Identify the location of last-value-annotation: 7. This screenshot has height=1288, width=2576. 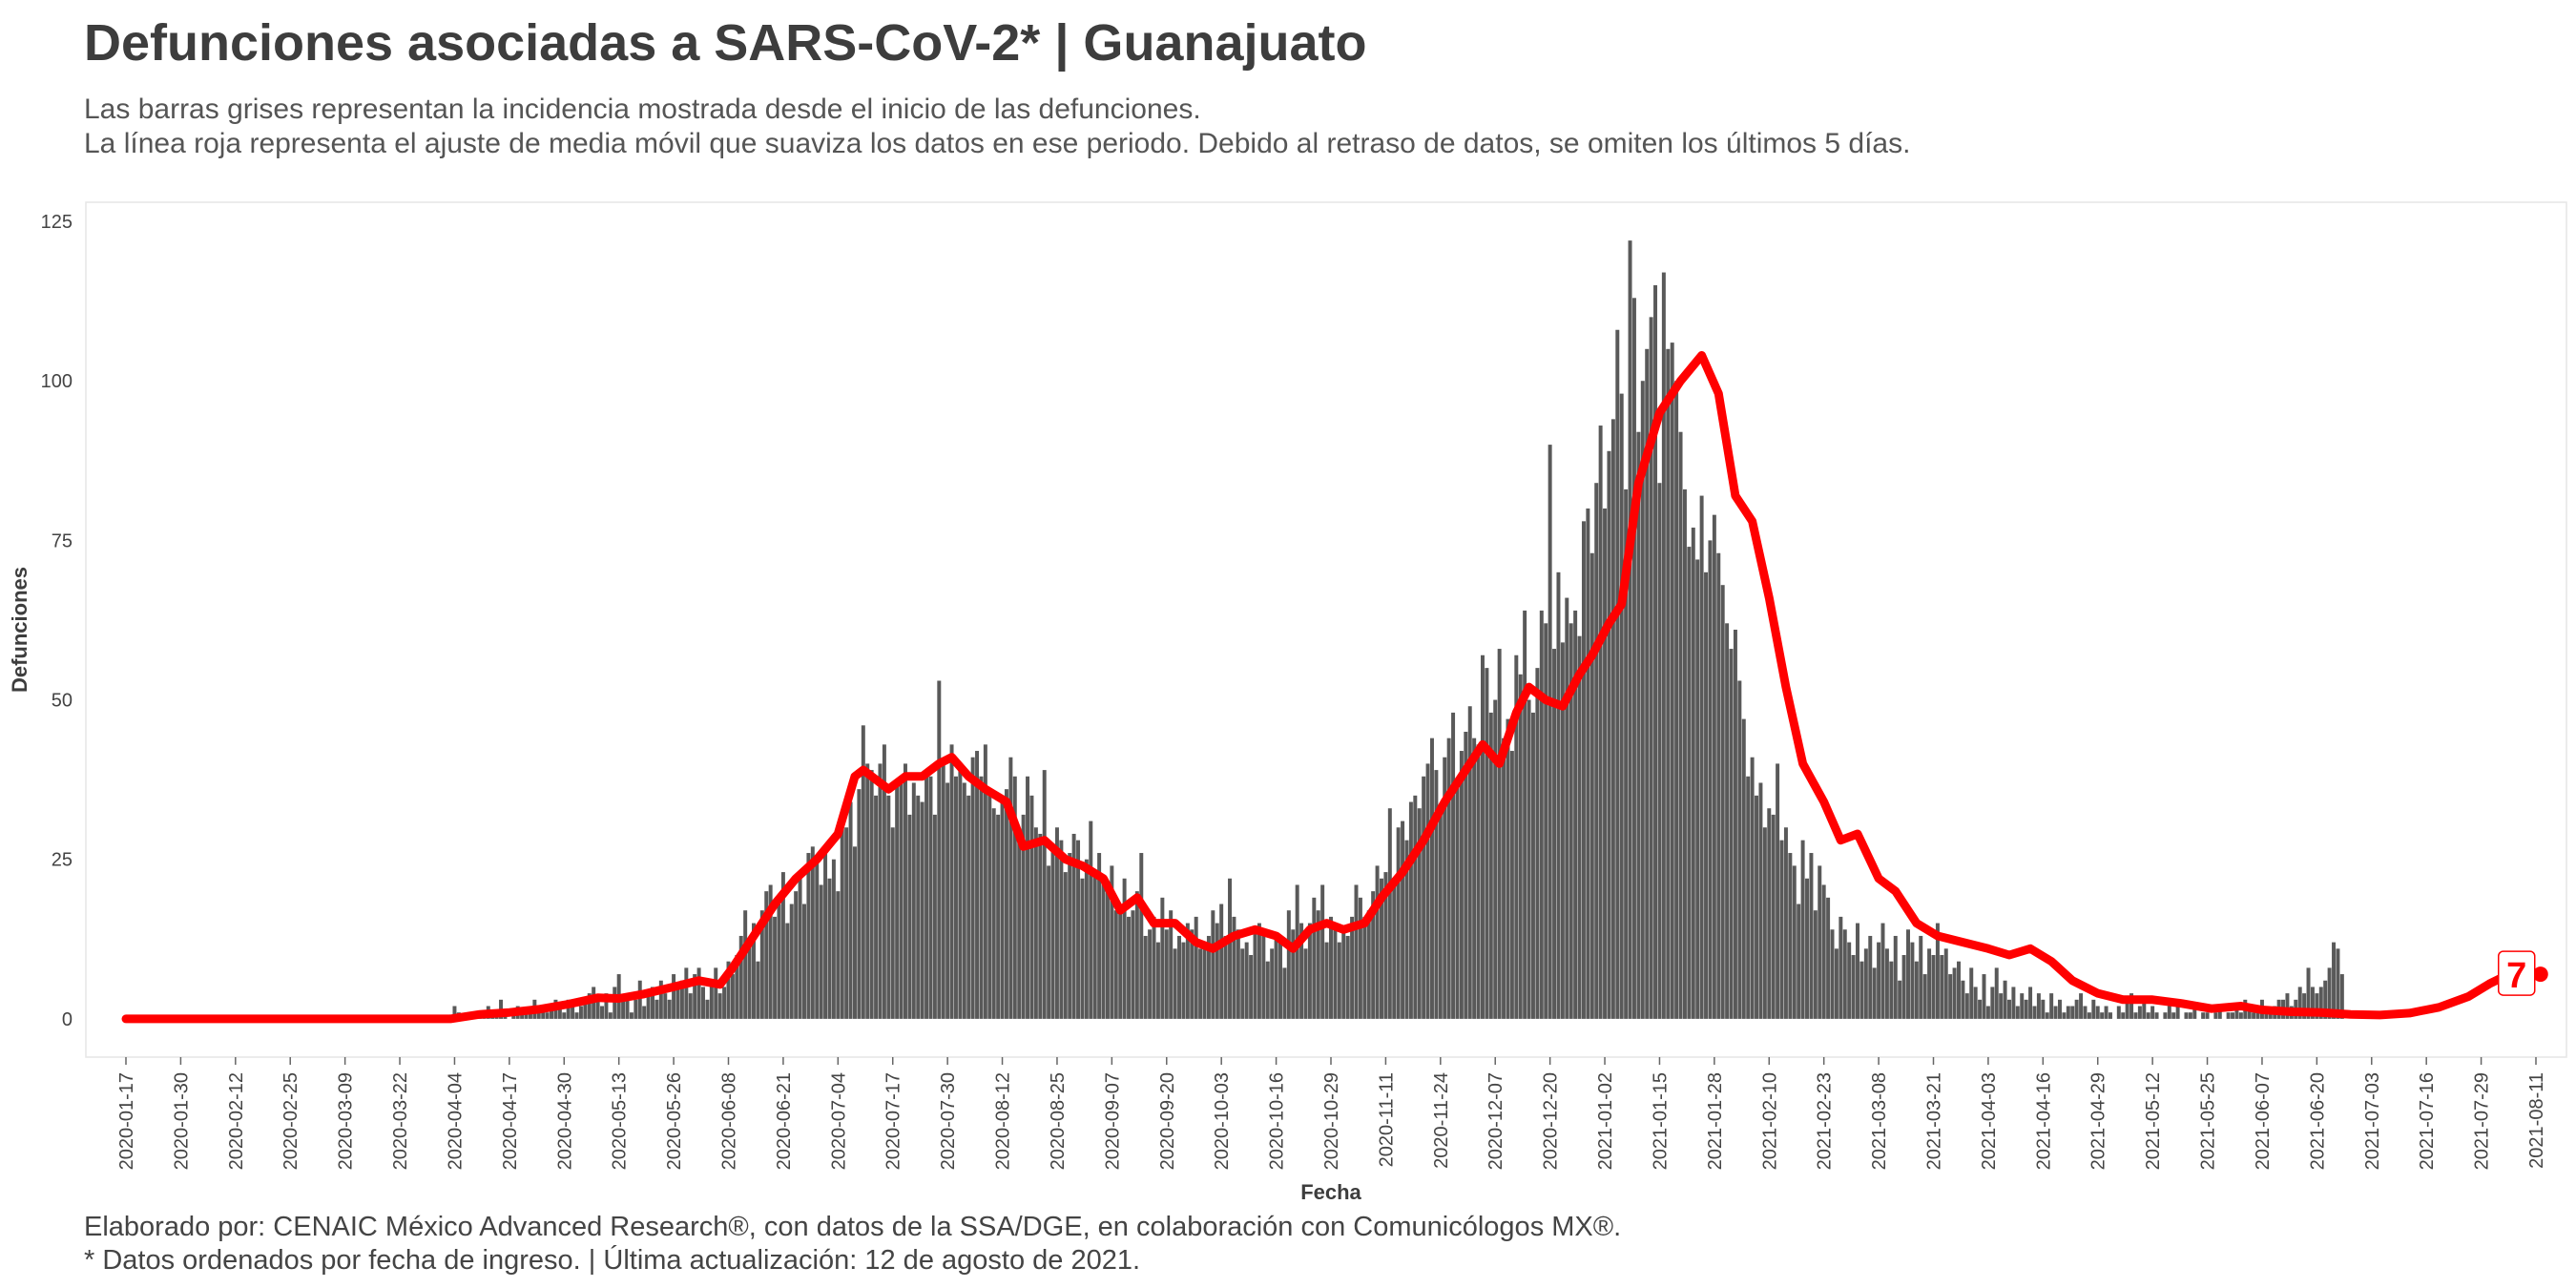
(2523, 973).